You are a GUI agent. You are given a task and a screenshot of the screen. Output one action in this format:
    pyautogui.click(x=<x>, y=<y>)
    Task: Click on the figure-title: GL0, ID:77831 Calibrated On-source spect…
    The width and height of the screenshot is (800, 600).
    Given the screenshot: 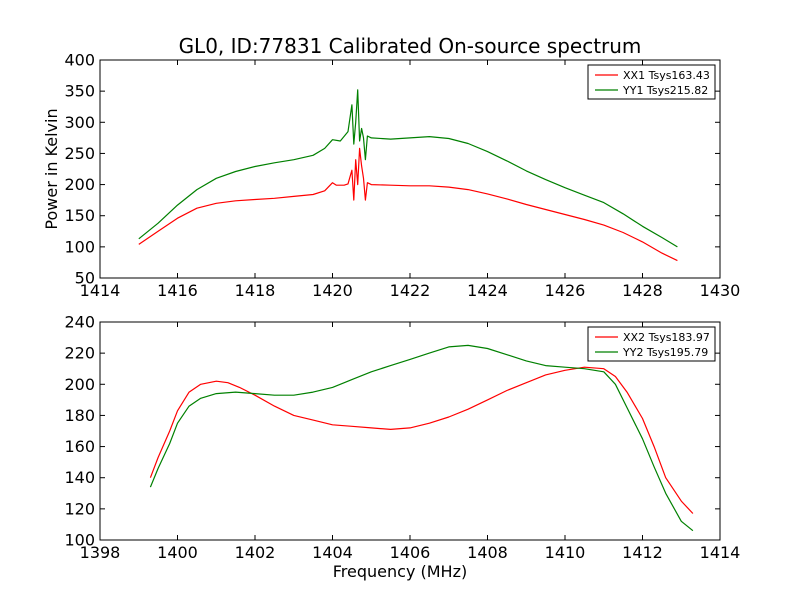 What is the action you would take?
    pyautogui.click(x=410, y=46)
    